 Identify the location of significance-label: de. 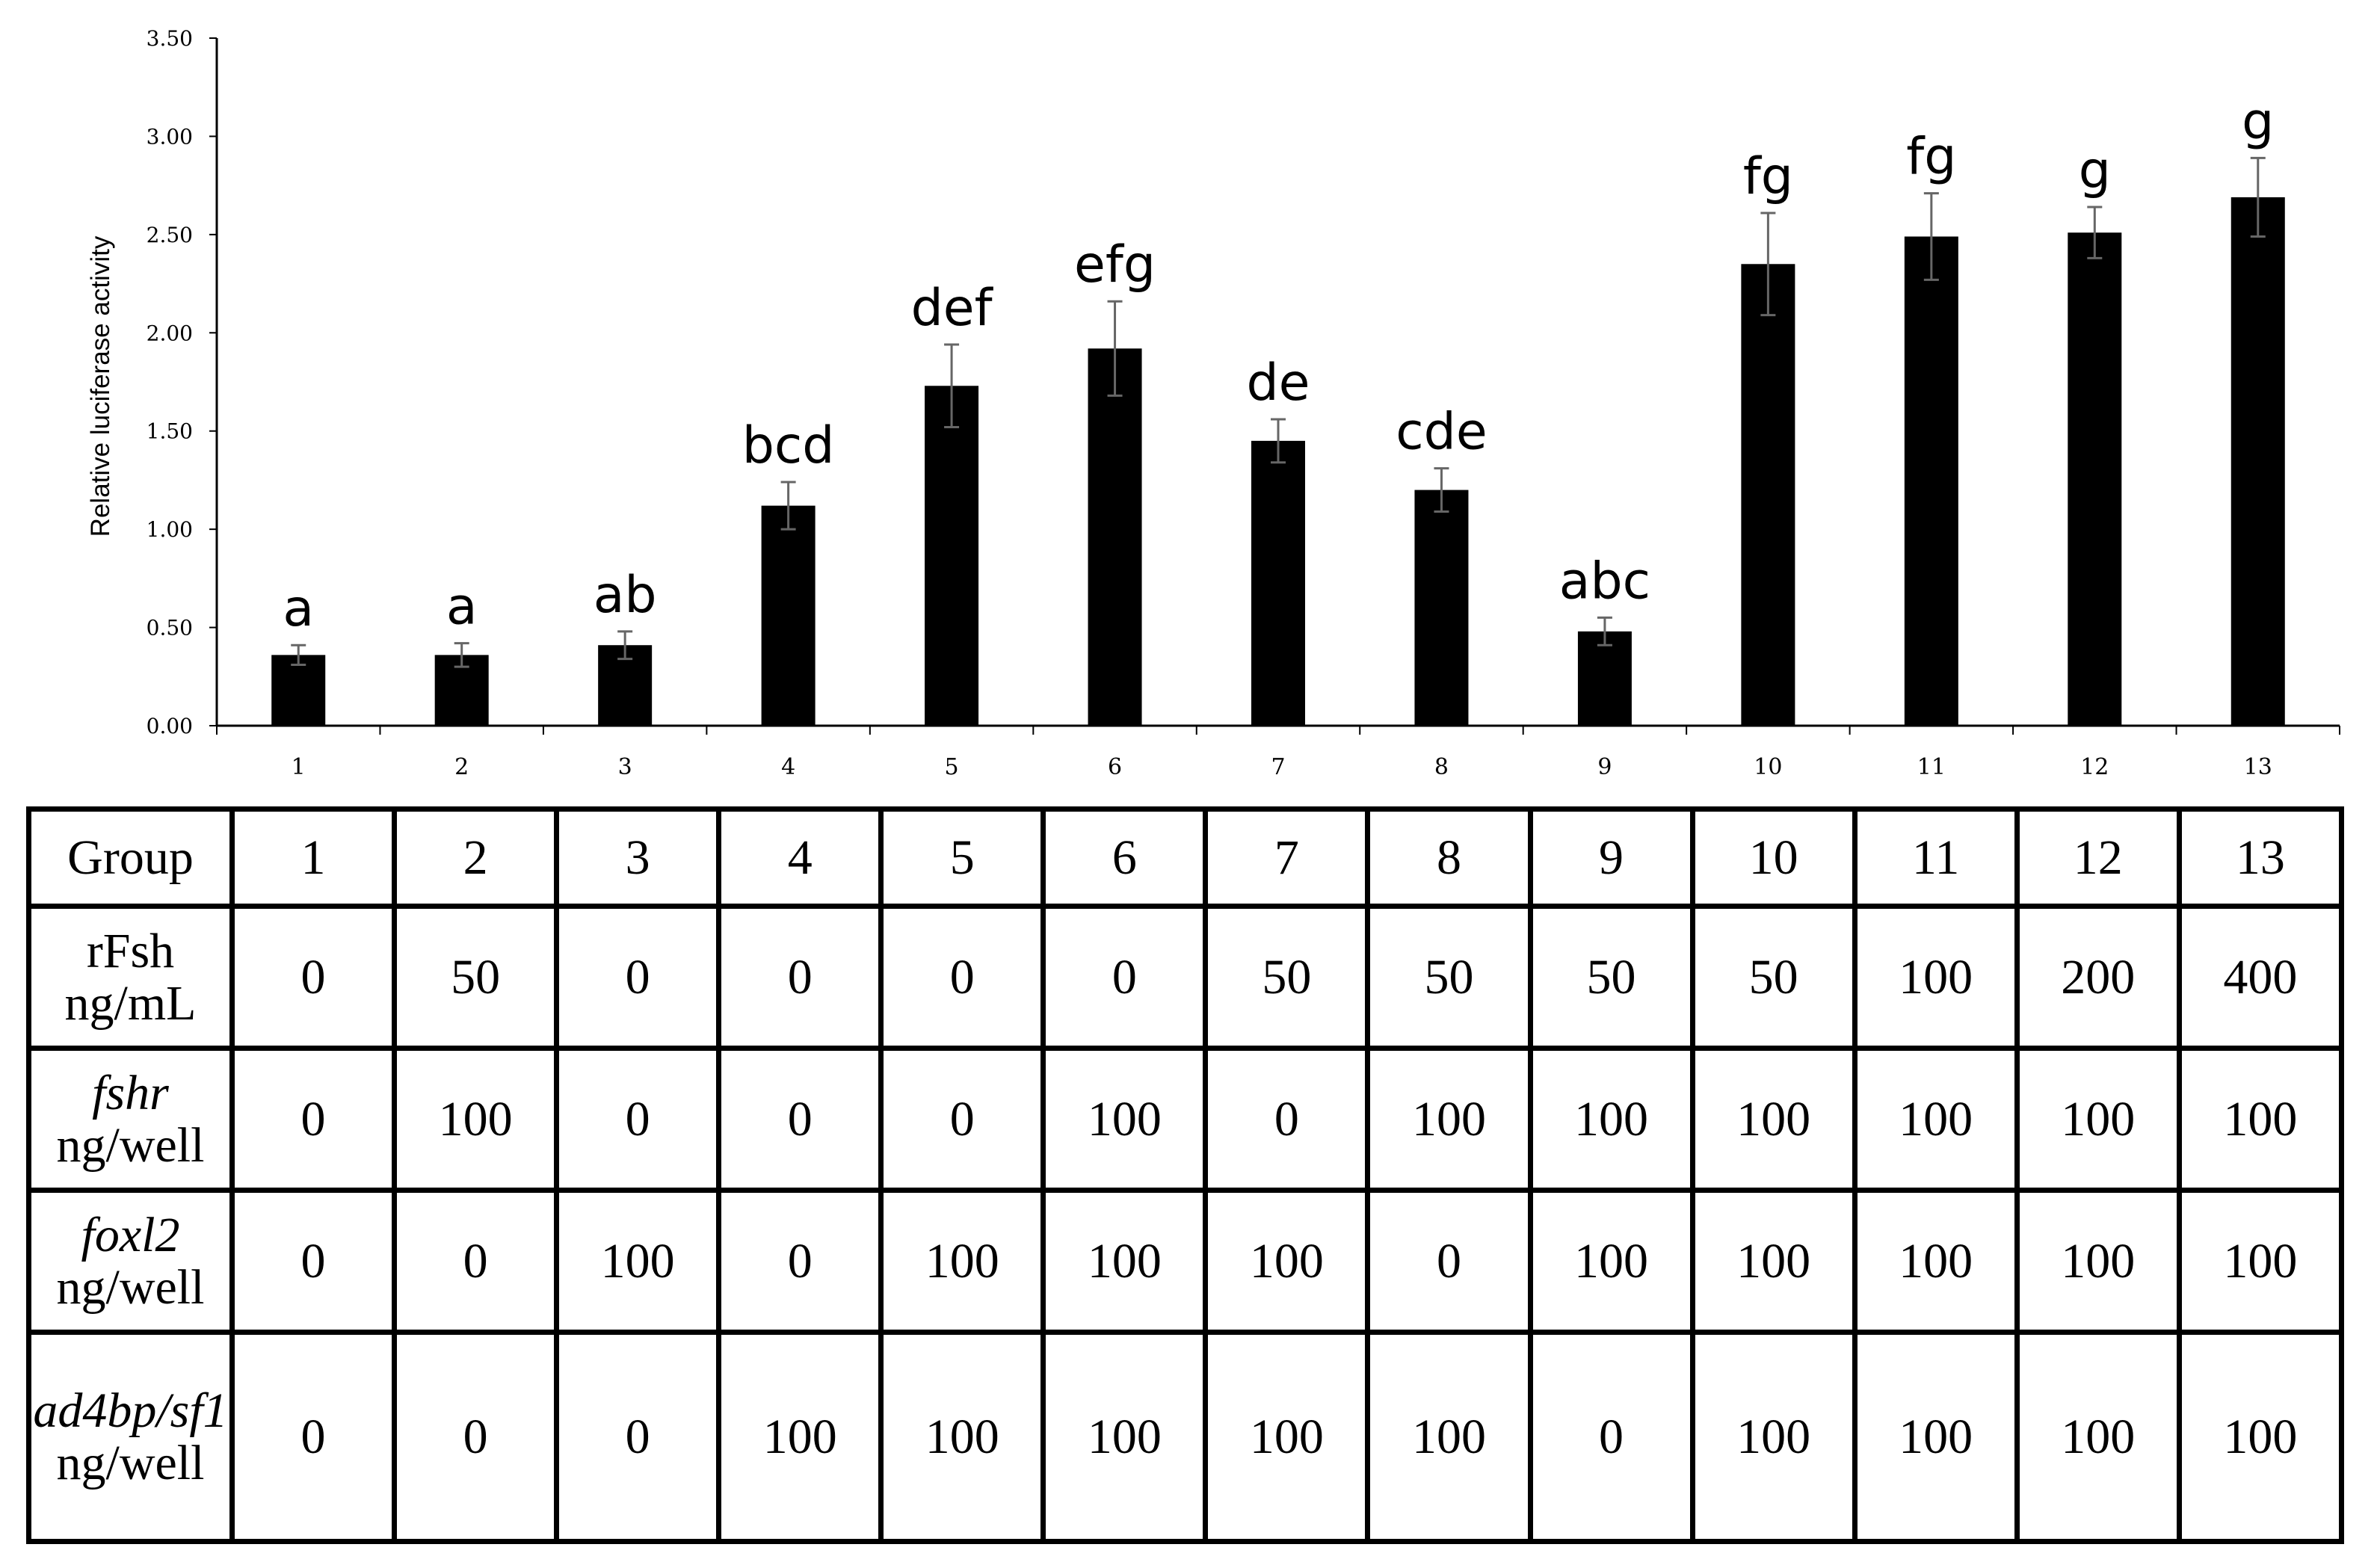
(1278, 383).